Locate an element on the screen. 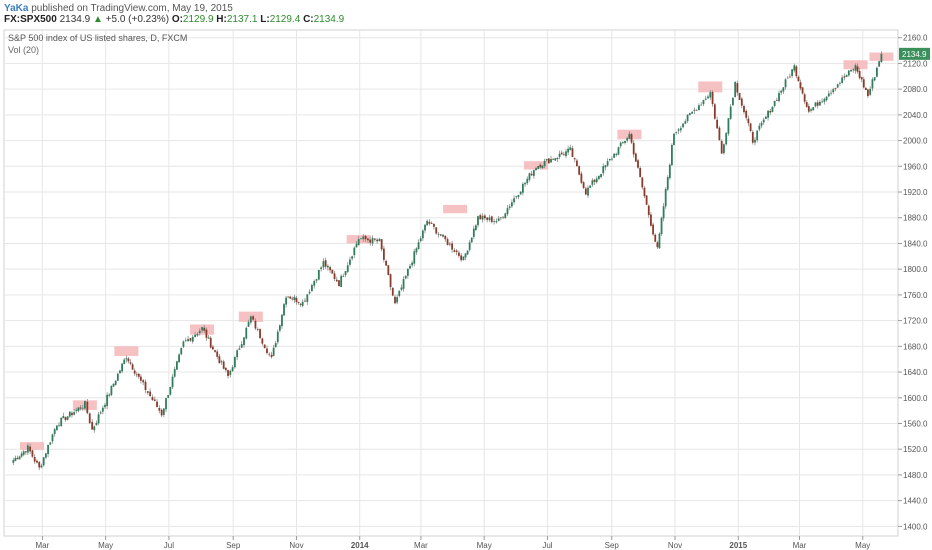 The width and height of the screenshot is (932, 550). x-tick-label: Mar is located at coordinates (800, 545).